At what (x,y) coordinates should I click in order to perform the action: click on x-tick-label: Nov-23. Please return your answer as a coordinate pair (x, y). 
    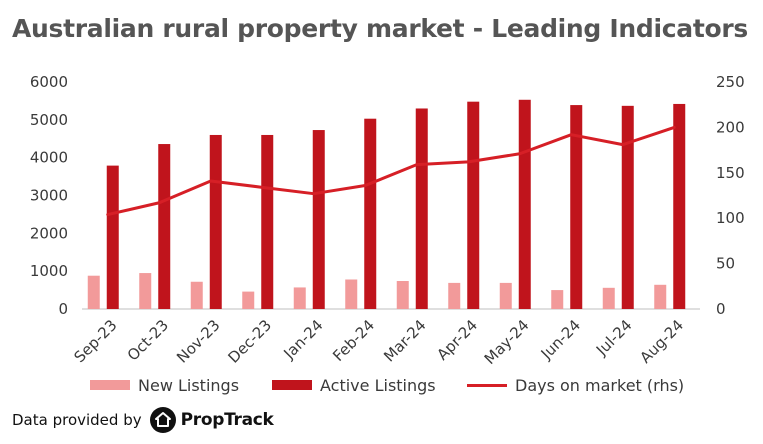
    Looking at the image, I should click on (198, 341).